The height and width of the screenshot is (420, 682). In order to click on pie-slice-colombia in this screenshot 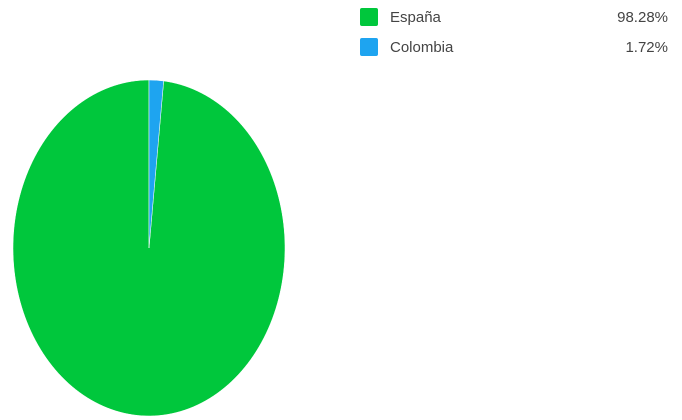, I will do `click(156, 164)`.